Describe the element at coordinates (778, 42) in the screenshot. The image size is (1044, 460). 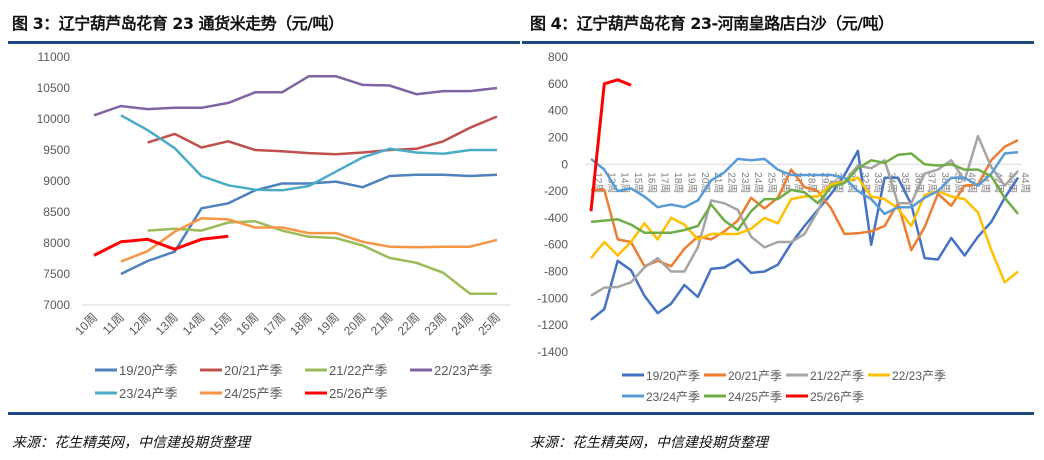
I see `title-rule-right` at that location.